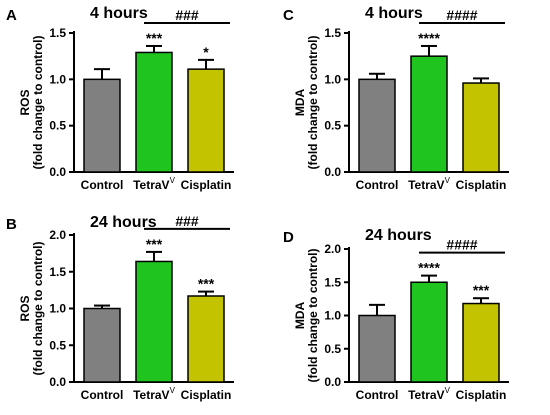  Describe the element at coordinates (11, 224) in the screenshot. I see `panel-letter: B` at that location.